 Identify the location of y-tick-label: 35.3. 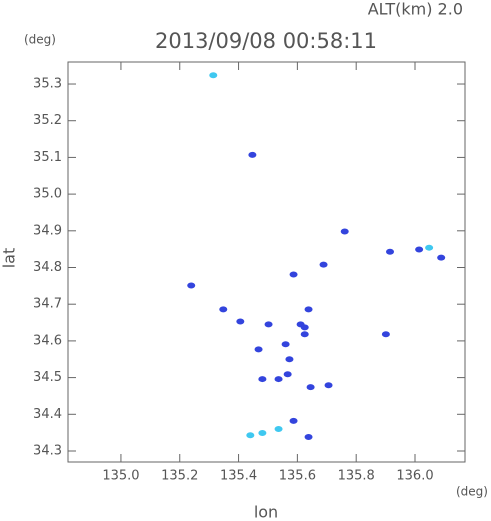
(47, 84).